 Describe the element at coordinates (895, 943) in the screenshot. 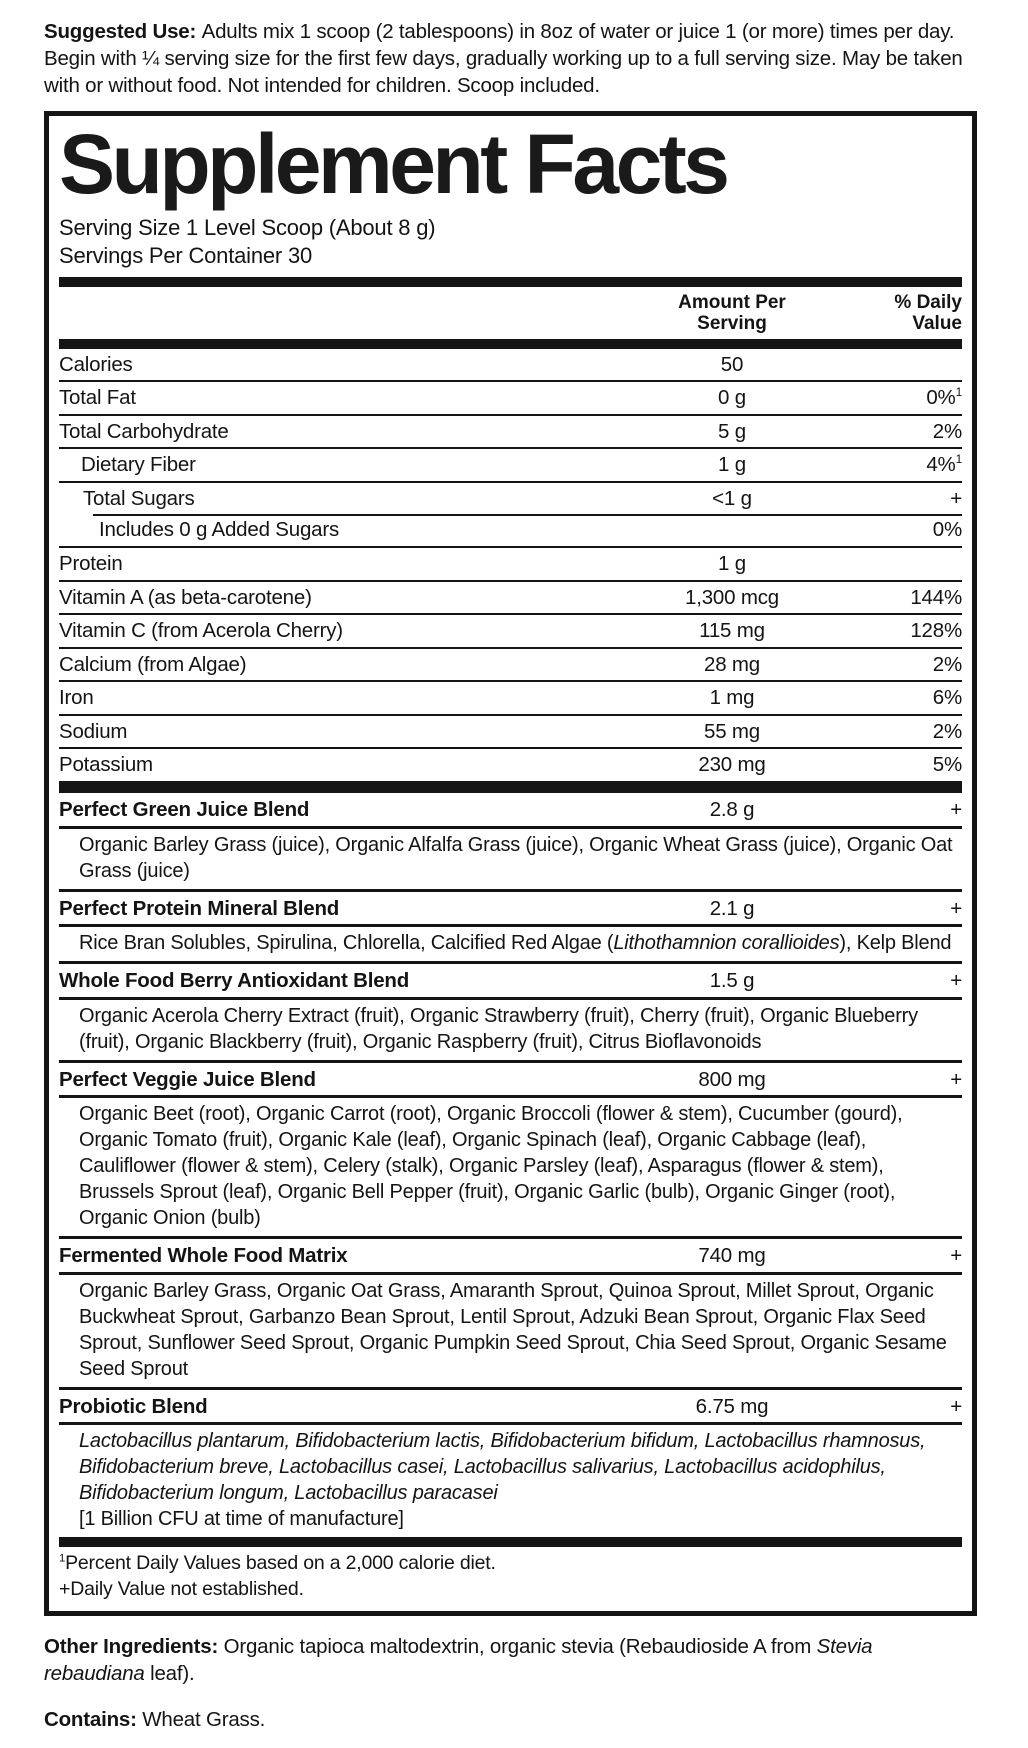

I see `text-run-2: ), Kelp Blend` at that location.